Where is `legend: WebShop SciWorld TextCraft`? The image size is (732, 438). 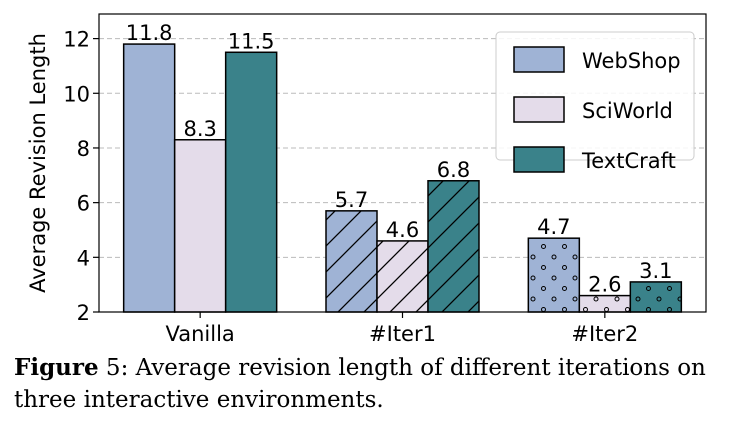 legend: WebShop SciWorld TextCraft is located at coordinates (595, 102).